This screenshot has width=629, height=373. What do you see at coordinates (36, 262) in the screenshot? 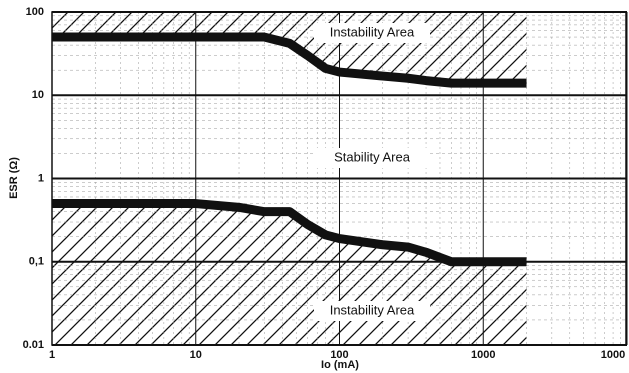
I see `y-tick-label: 0,1` at bounding box center [36, 262].